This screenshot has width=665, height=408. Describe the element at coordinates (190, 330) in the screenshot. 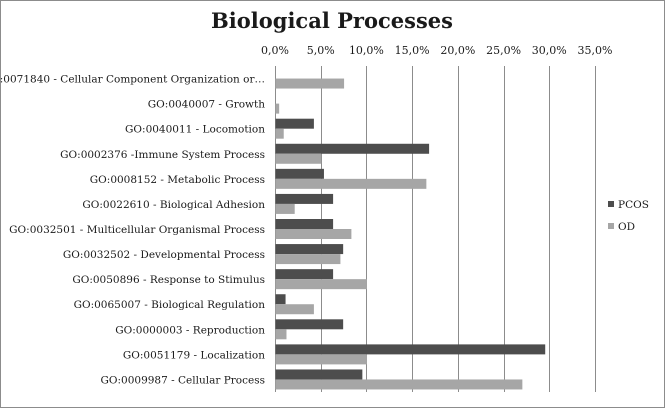

I see `category-label: GO:0000003 - Reproduction` at that location.